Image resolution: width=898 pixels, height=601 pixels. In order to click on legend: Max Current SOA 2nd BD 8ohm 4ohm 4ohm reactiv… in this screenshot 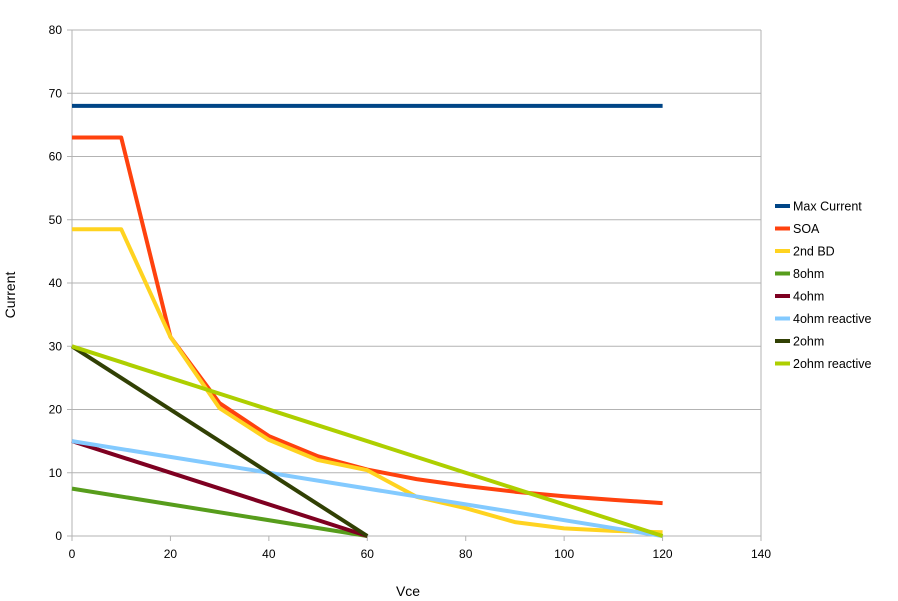, I will do `click(823, 285)`.